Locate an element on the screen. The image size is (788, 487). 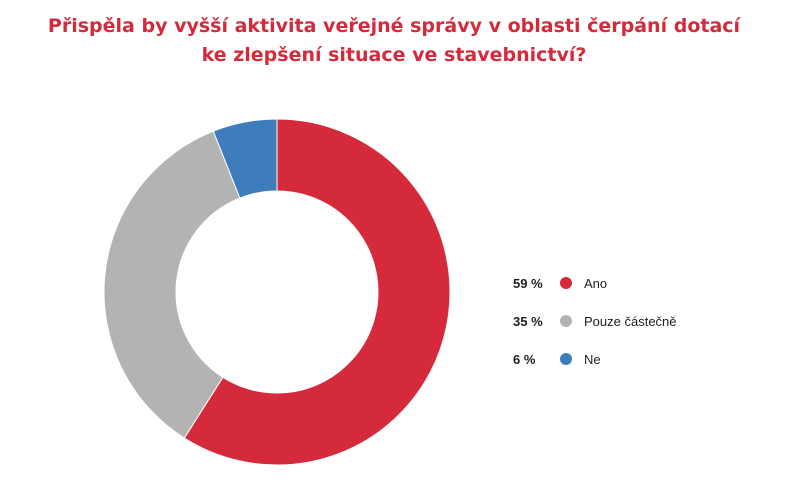
legend-item: 35 % Pouze částečně is located at coordinates (592, 321).